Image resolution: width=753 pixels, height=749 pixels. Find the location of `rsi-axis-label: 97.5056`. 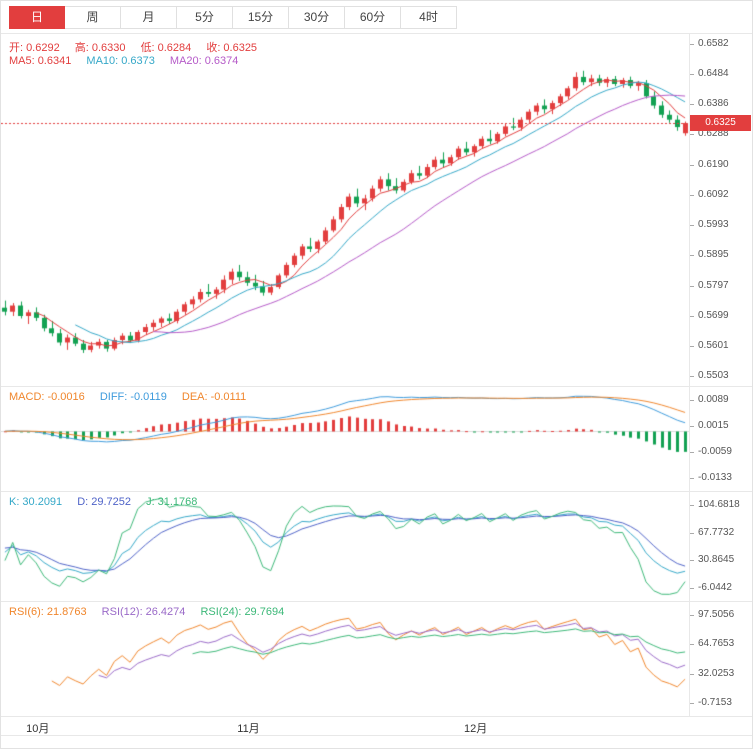

rsi-axis-label: 97.5056 is located at coordinates (721, 615).